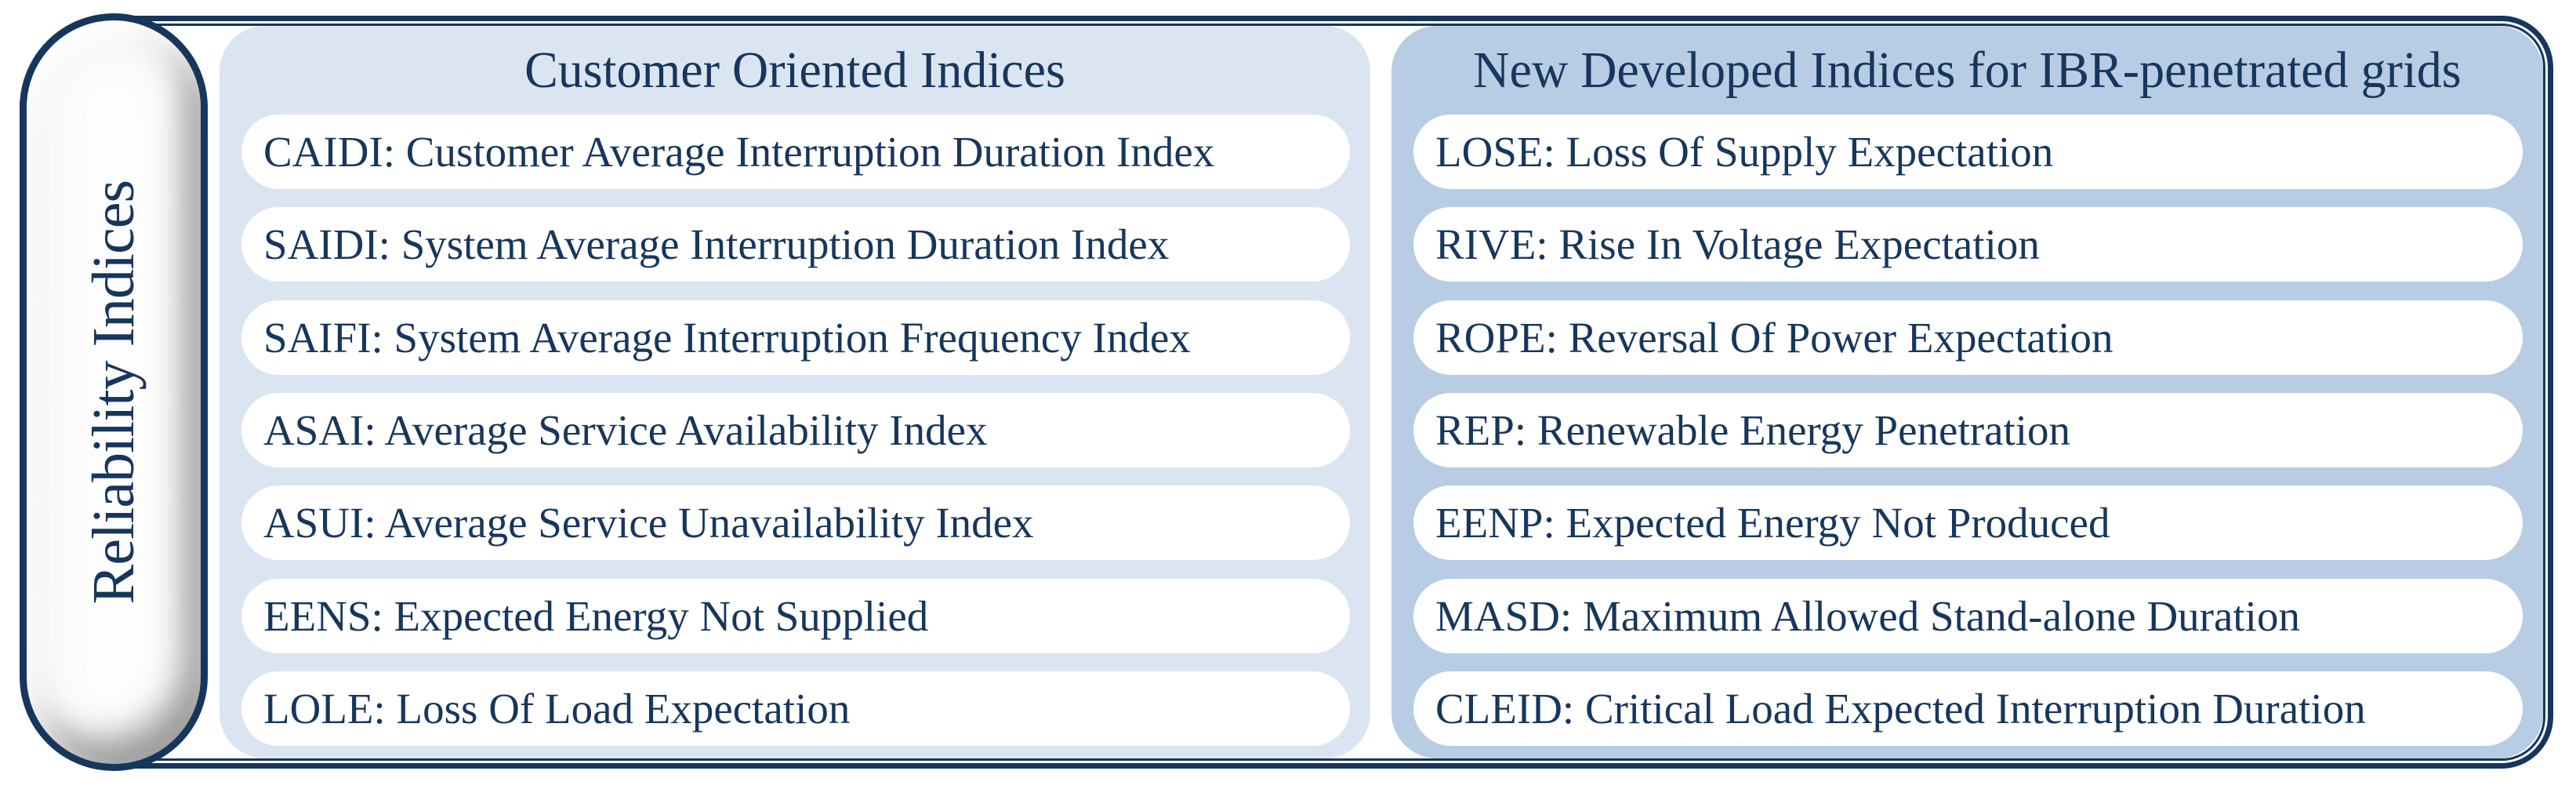 This screenshot has height=789, width=2576. I want to click on figure-title: Reliability Indices, so click(113, 392).